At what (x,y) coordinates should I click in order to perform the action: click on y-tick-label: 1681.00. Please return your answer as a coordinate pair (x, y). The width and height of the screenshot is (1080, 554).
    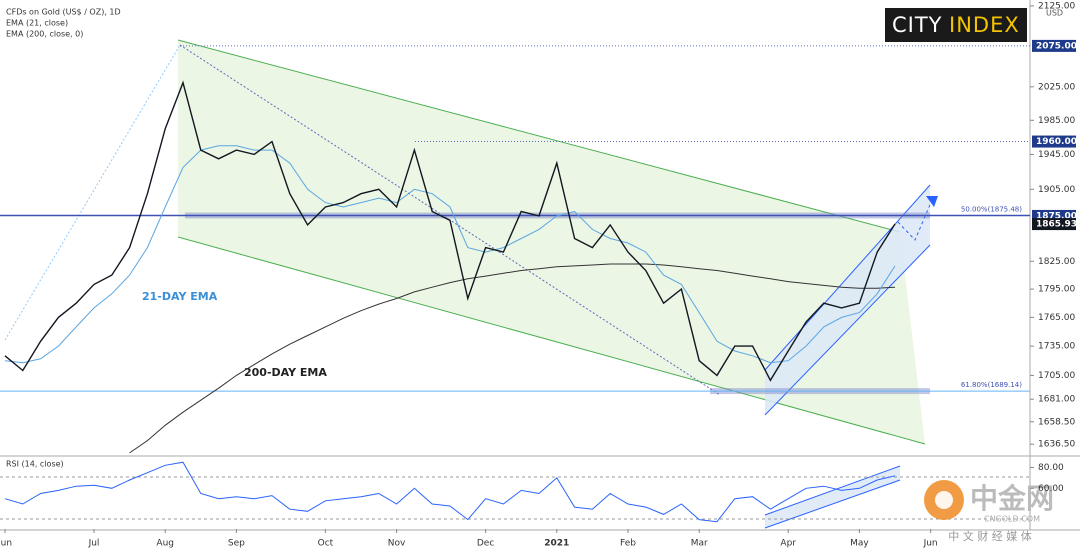
    Looking at the image, I should click on (1056, 400).